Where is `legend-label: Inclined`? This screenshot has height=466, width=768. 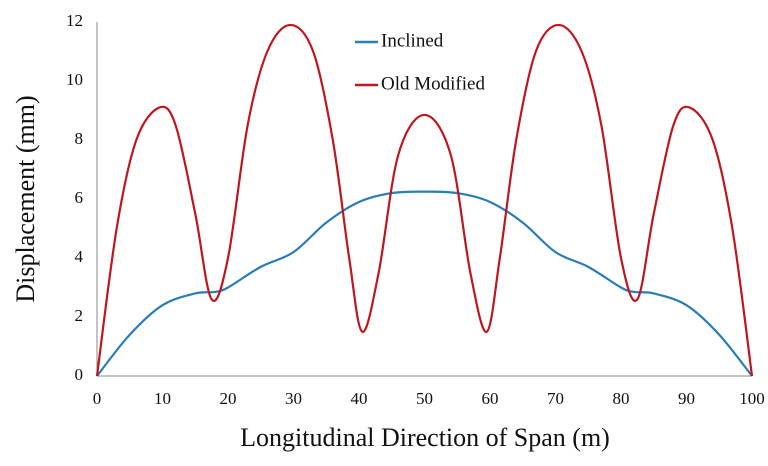
legend-label: Inclined is located at coordinates (412, 40).